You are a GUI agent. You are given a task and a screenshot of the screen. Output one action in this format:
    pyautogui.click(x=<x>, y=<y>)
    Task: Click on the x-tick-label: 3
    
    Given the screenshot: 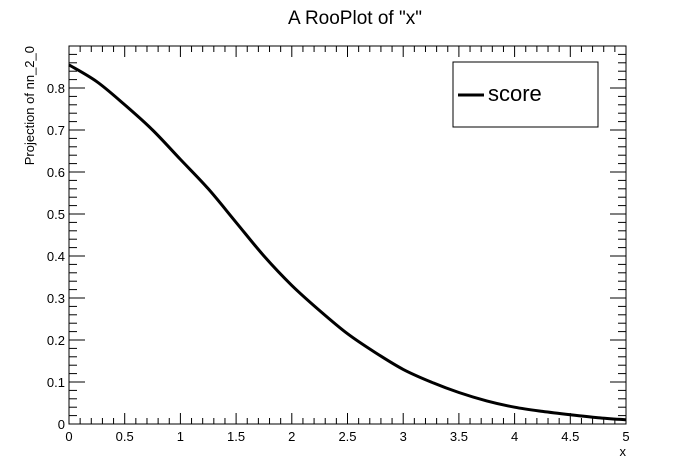 What is the action you would take?
    pyautogui.click(x=403, y=436)
    